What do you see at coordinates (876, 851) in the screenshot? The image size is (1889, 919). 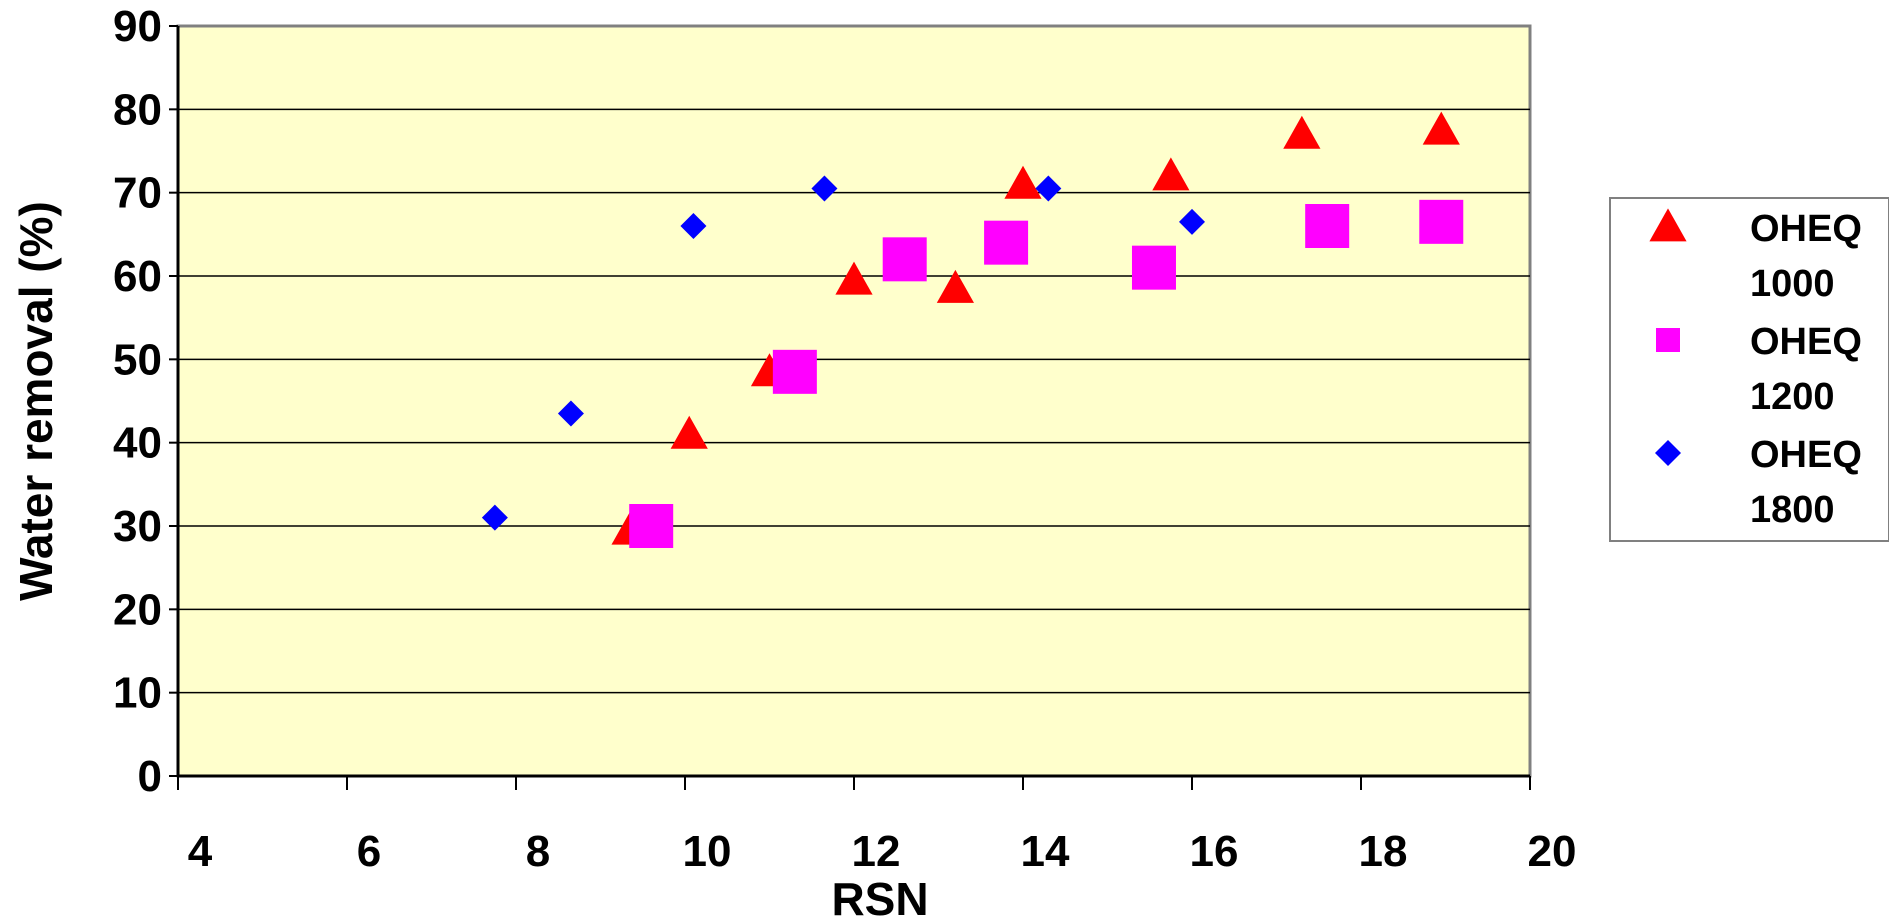 I see `x-tick-label: 12` at bounding box center [876, 851].